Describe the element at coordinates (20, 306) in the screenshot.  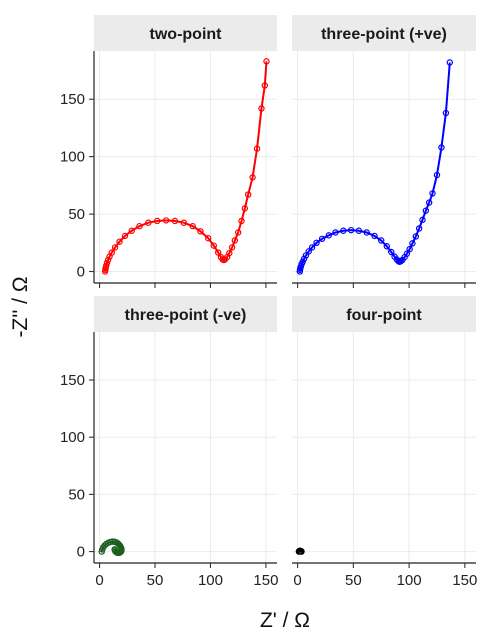
I see `y-axis-title: -Z'' / Ω` at that location.